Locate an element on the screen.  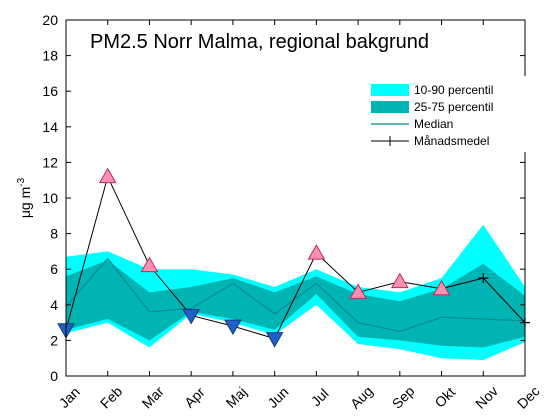
svg-text: μg m-3 is located at coordinates (24, 197).